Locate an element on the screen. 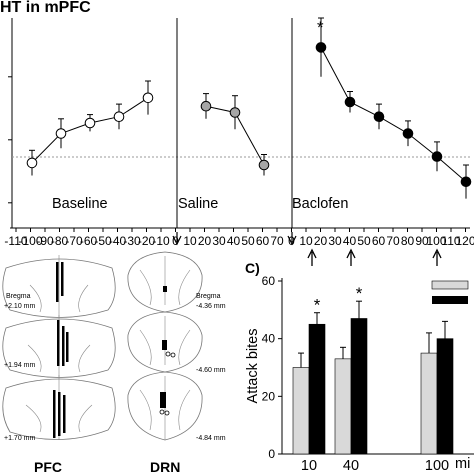 The image size is (474, 474). chart-title: HT in mPFC is located at coordinates (45, 8).